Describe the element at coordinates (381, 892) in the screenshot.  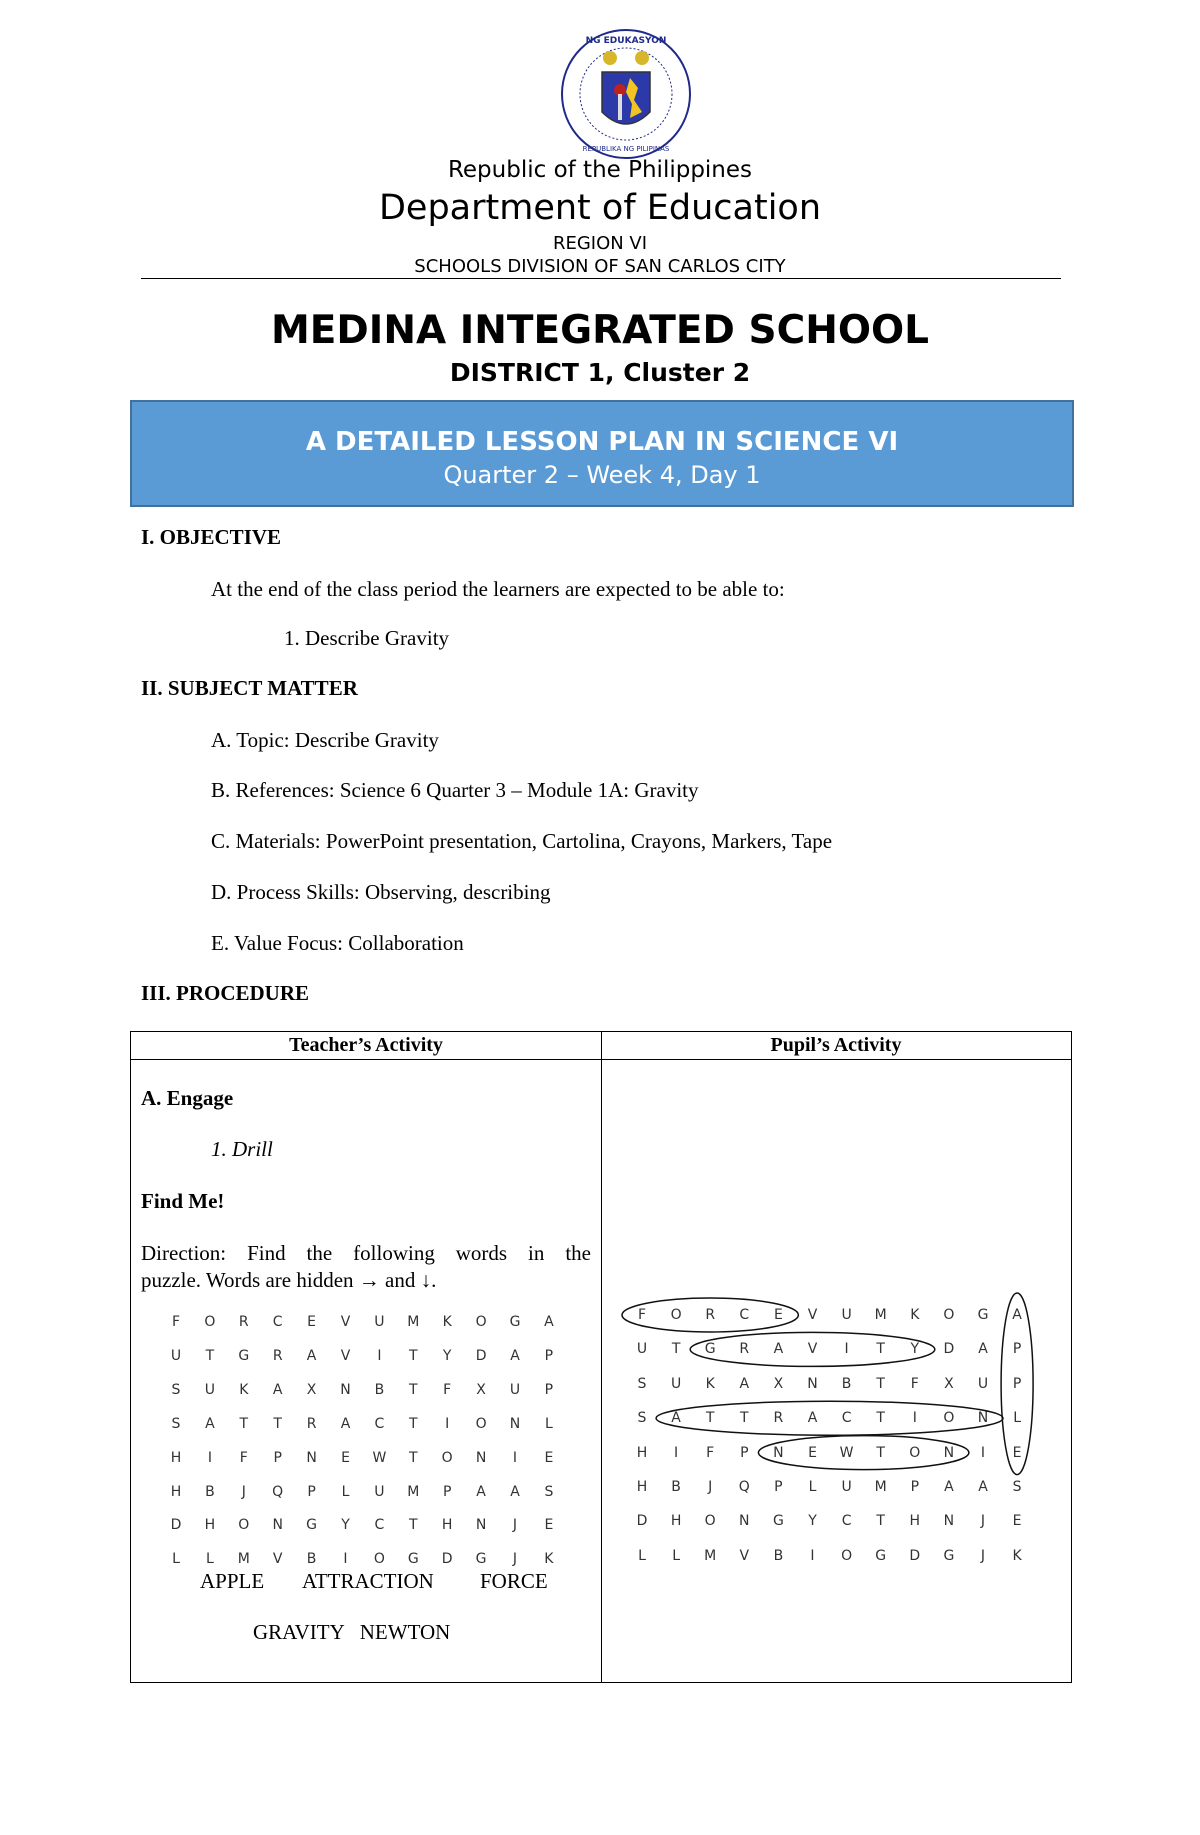
I see `subject-process-skills: D. Process Skills: Observing, describing` at that location.